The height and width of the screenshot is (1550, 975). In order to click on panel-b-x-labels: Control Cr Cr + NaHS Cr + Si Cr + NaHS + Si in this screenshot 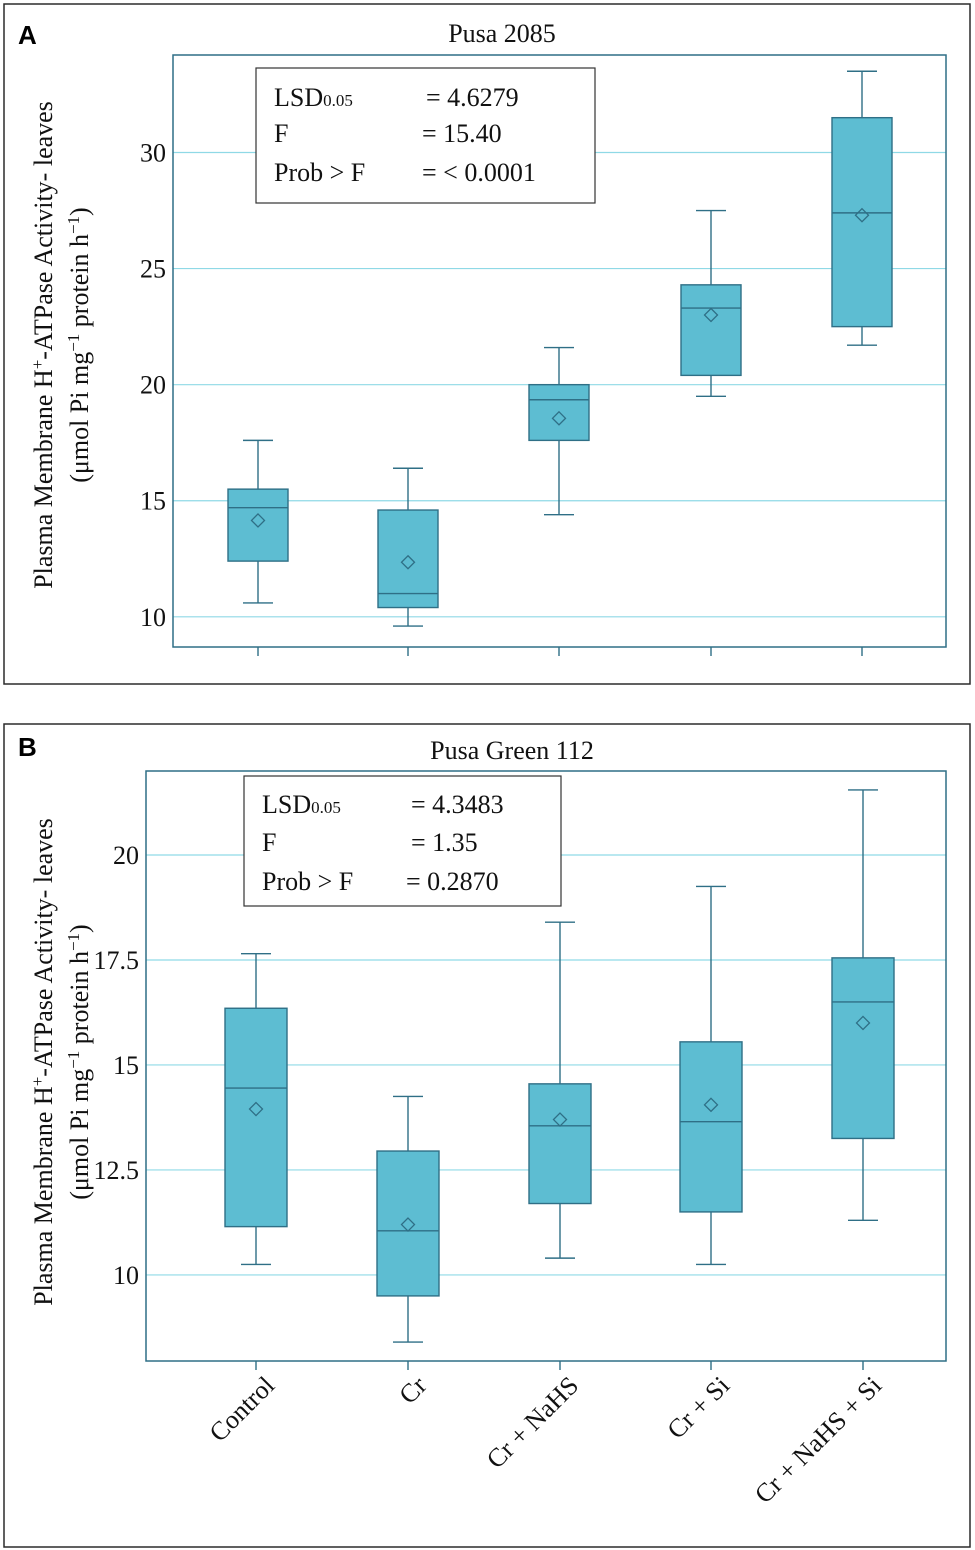, I will do `click(546, 1439)`.